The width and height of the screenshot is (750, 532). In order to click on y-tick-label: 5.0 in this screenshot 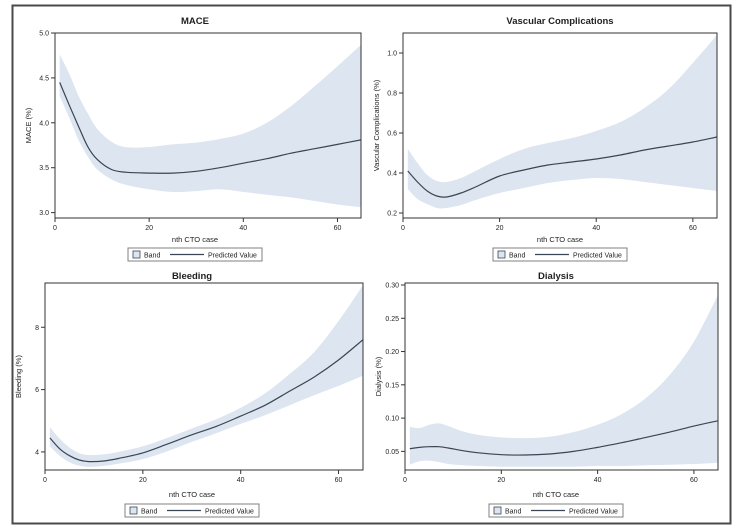, I will do `click(44, 34)`.